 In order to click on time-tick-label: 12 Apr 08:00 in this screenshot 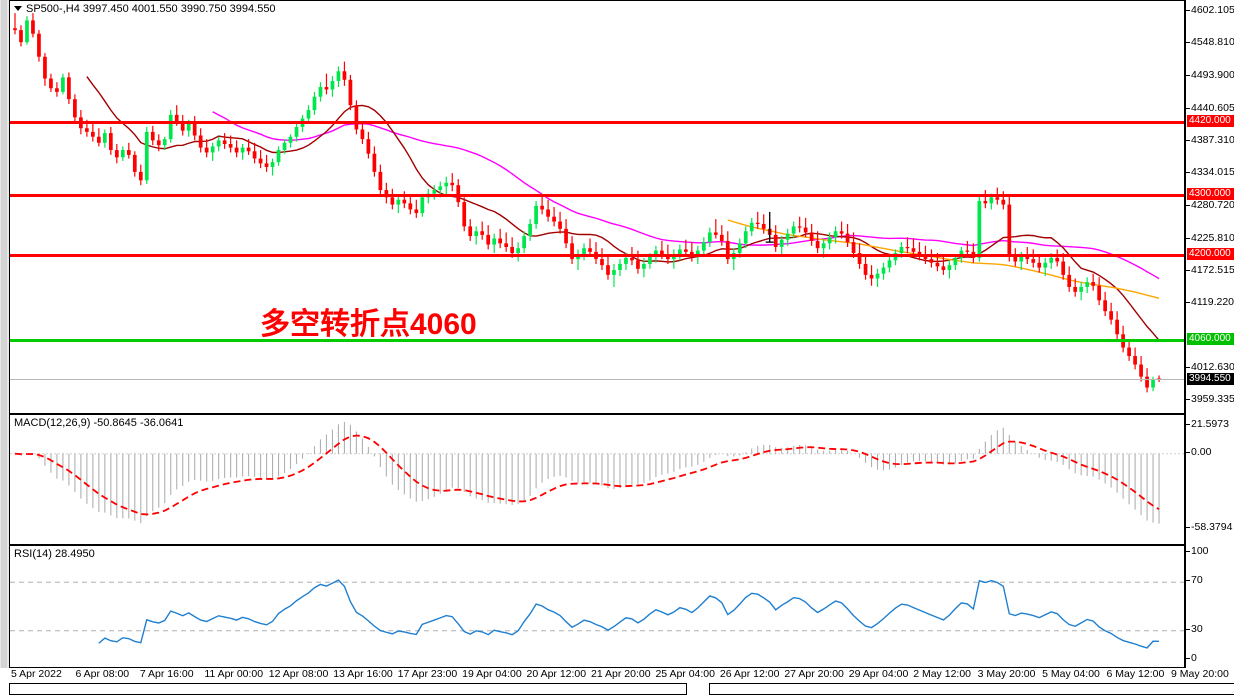, I will do `click(298, 674)`.